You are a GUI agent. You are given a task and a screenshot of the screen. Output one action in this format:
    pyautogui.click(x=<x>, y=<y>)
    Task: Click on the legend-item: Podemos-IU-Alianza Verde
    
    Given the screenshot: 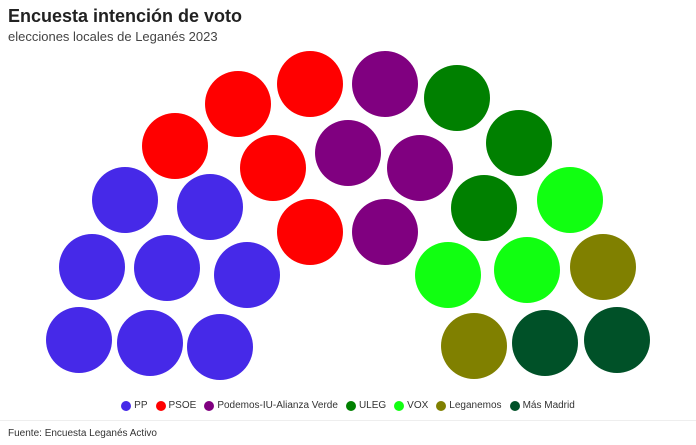 What is the action you would take?
    pyautogui.click(x=271, y=405)
    